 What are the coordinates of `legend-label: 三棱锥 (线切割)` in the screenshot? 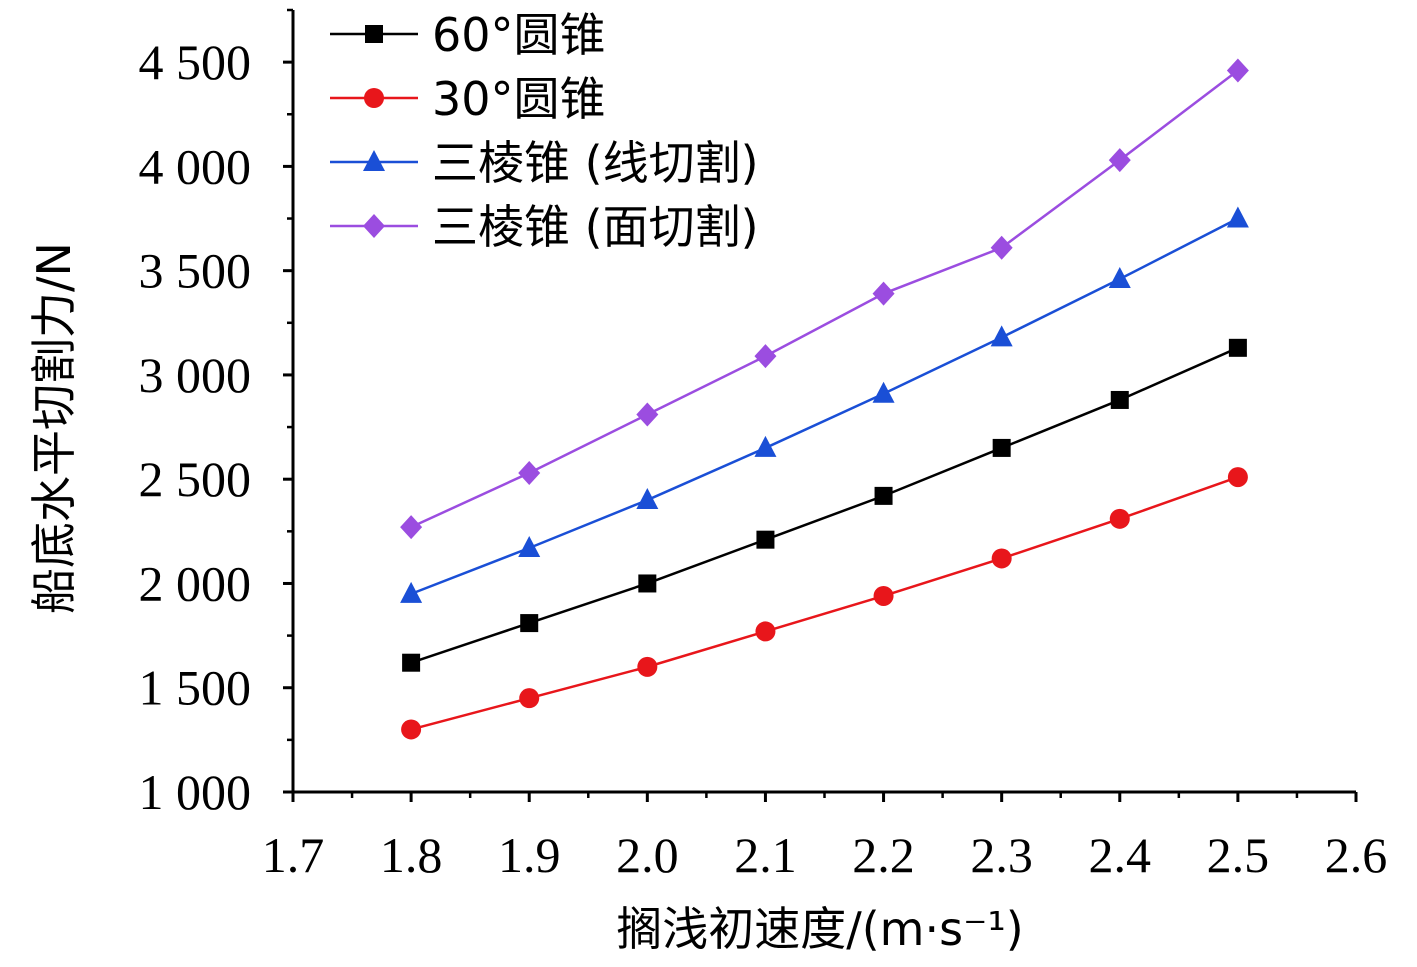 It's located at (595, 163).